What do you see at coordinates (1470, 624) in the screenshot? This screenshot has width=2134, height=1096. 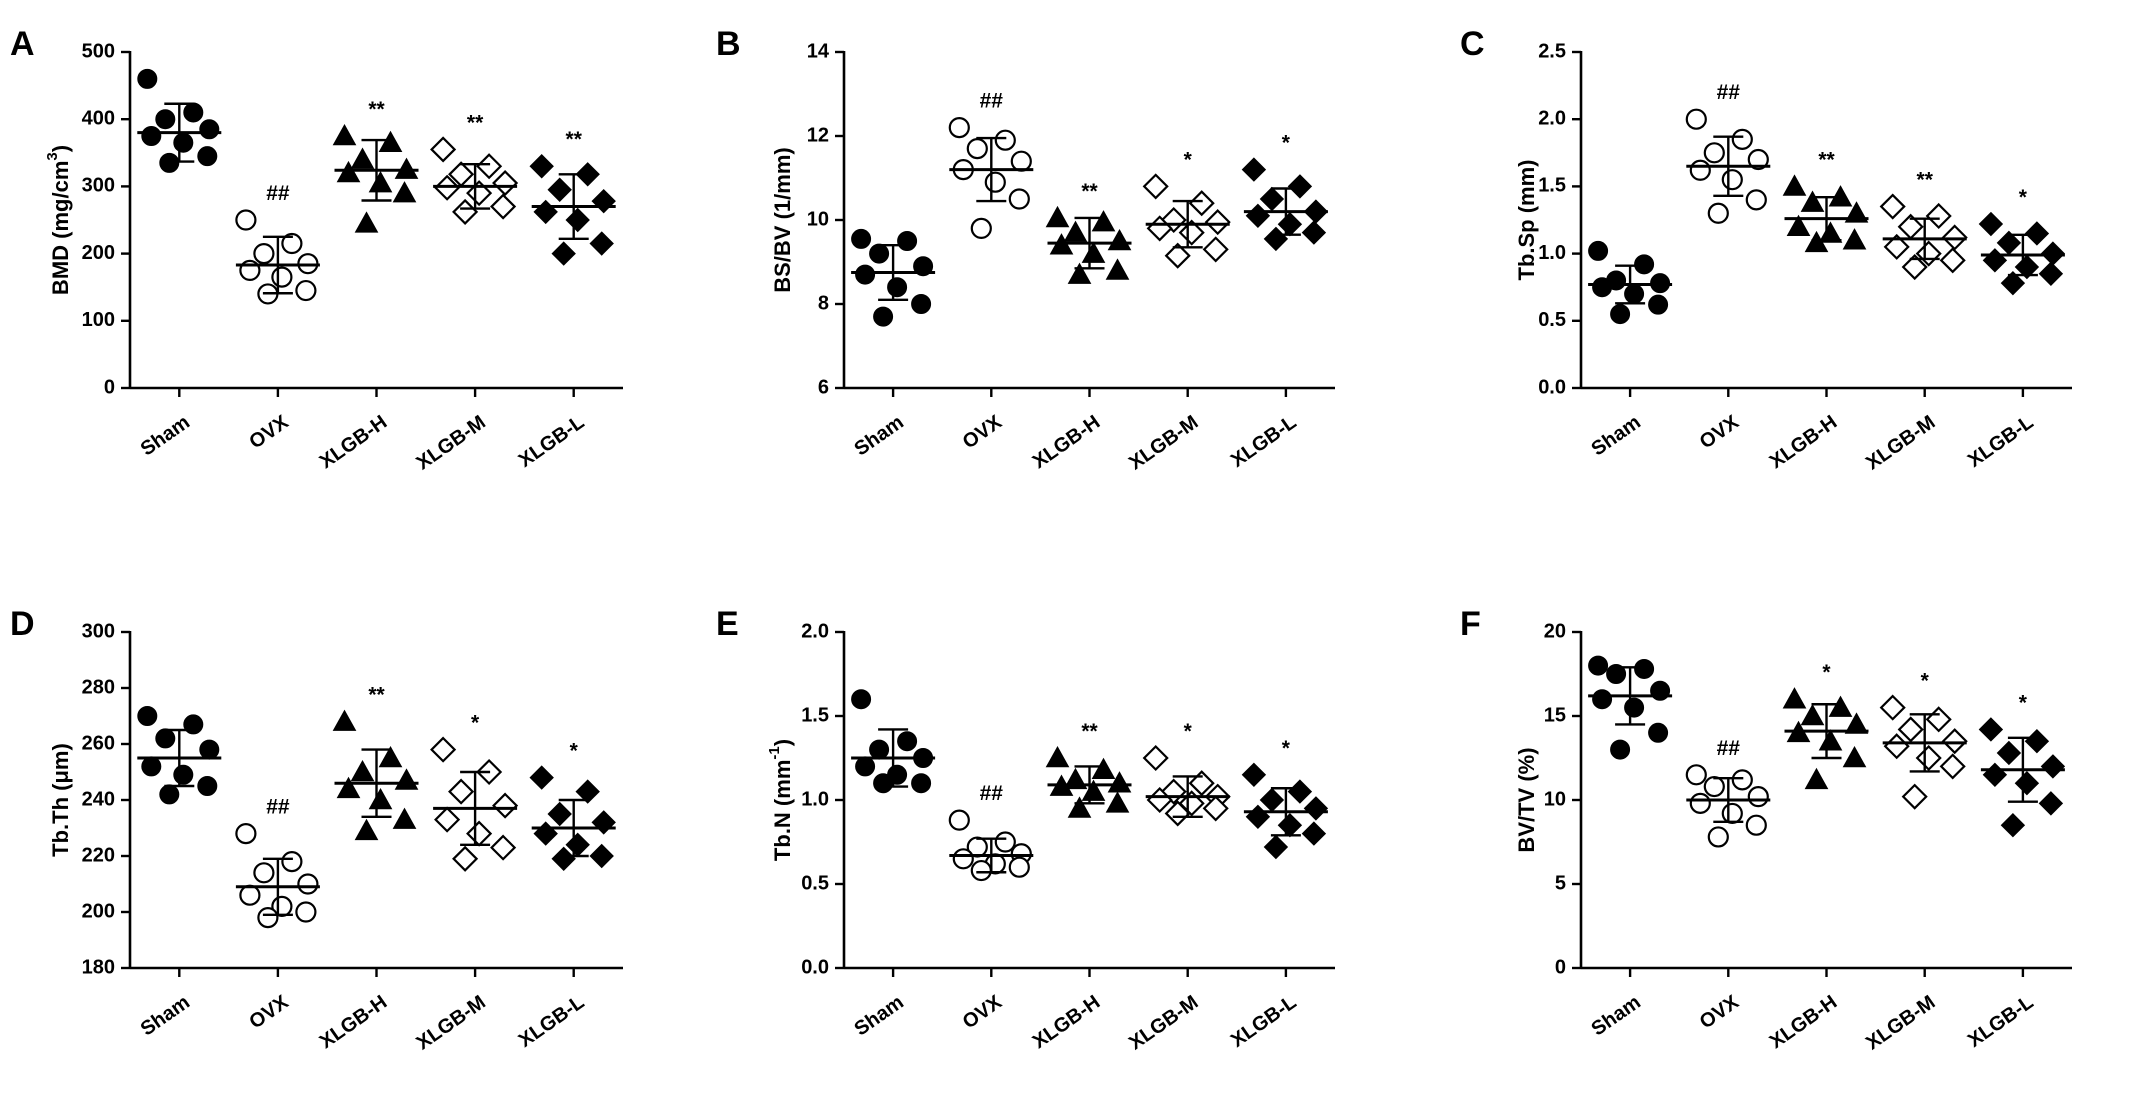 I see `panel-label: F` at bounding box center [1470, 624].